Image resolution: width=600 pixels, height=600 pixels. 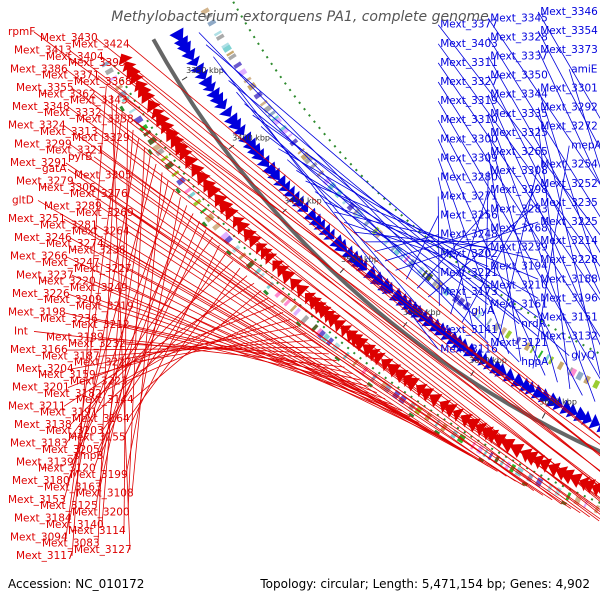 I want to click on gene-label-reverse: Mext_3413, so click(x=43, y=51).